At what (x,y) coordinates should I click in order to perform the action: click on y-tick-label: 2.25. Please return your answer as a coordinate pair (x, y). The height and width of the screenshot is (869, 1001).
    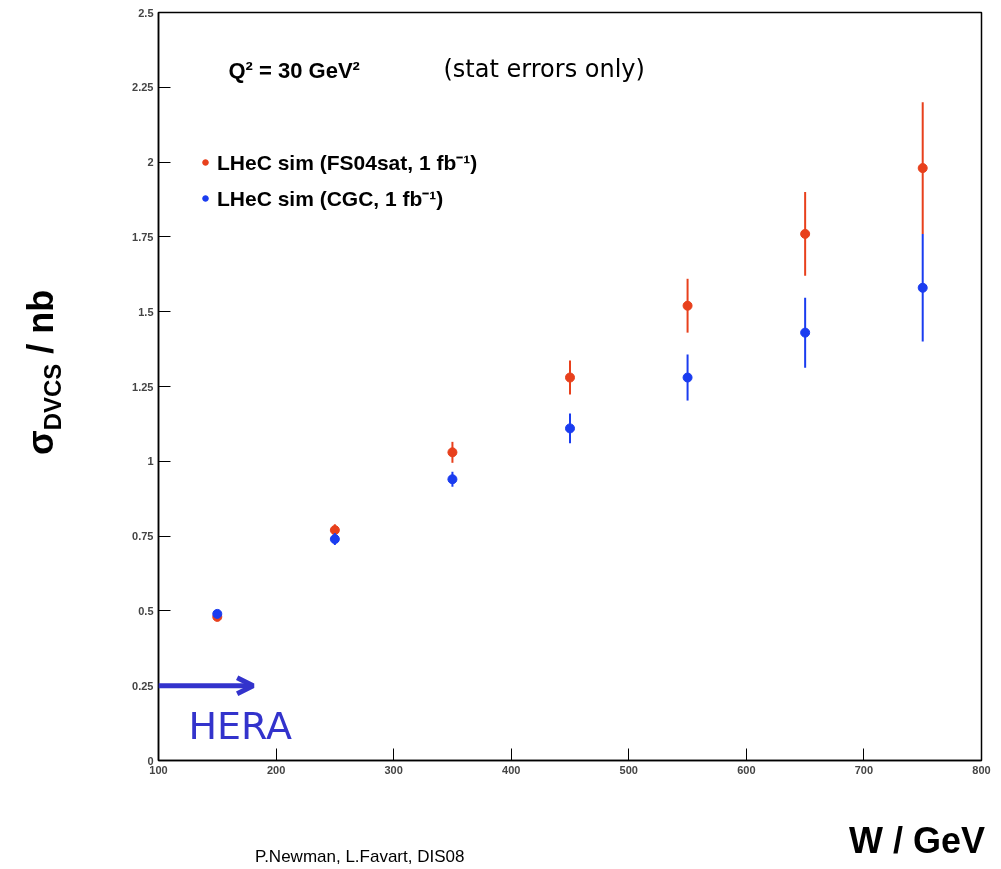
    Looking at the image, I should click on (143, 87).